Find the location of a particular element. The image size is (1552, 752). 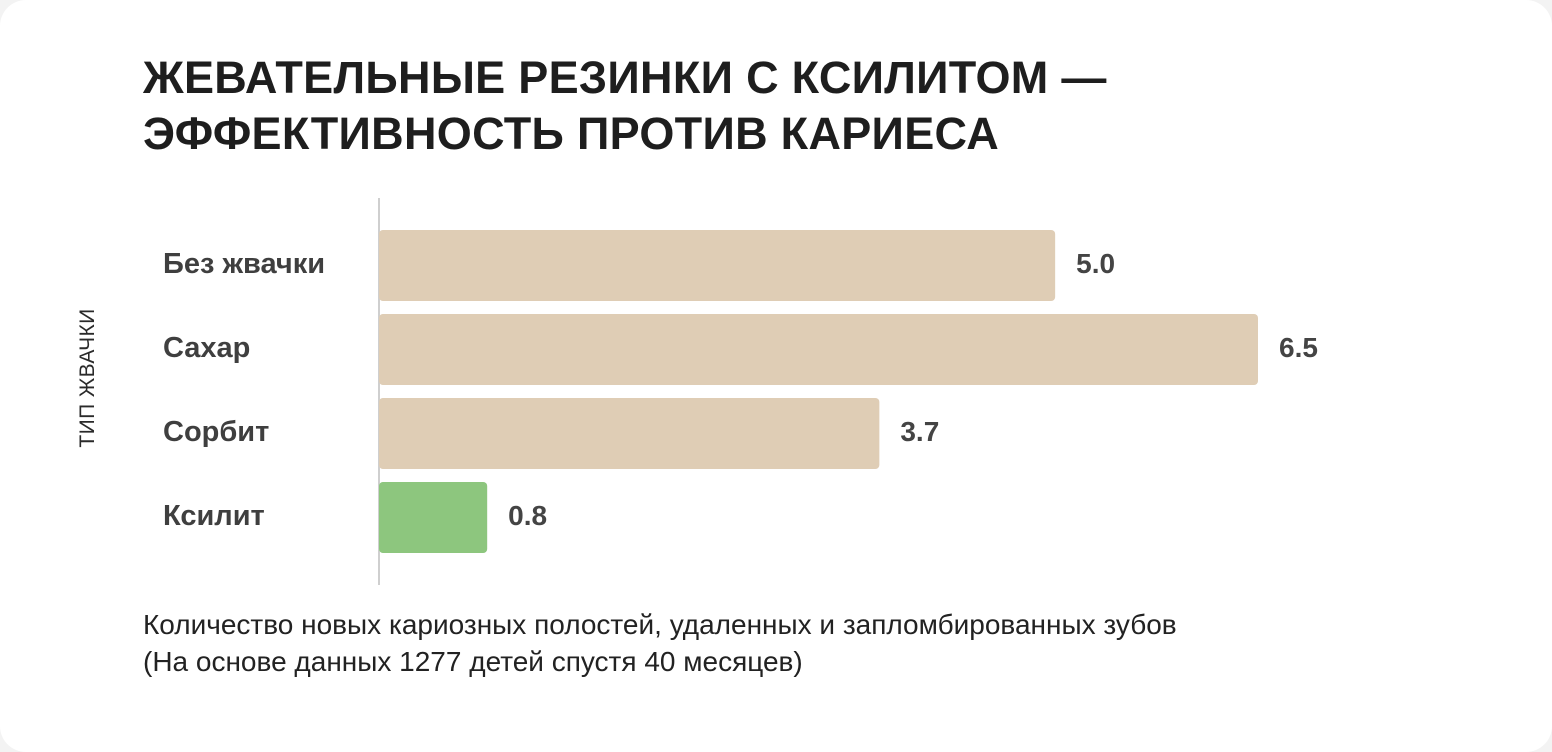

value-label-4: 0.8 is located at coordinates (527, 515).